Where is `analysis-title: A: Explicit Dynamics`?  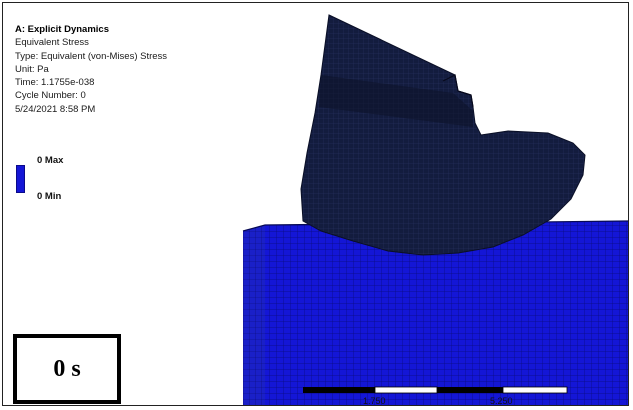
analysis-title: A: Explicit Dynamics is located at coordinates (62, 29).